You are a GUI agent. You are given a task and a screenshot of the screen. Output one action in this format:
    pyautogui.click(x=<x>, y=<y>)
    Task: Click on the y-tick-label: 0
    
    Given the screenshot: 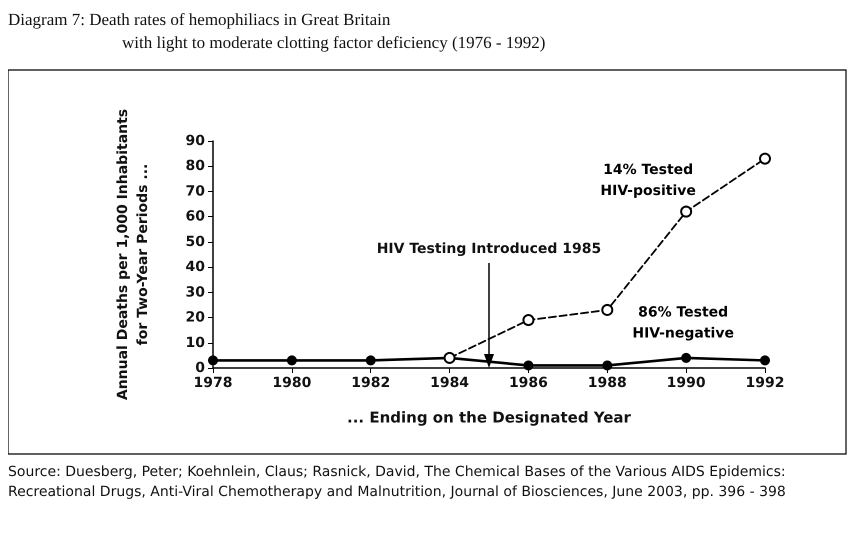 What is the action you would take?
    pyautogui.click(x=200, y=368)
    